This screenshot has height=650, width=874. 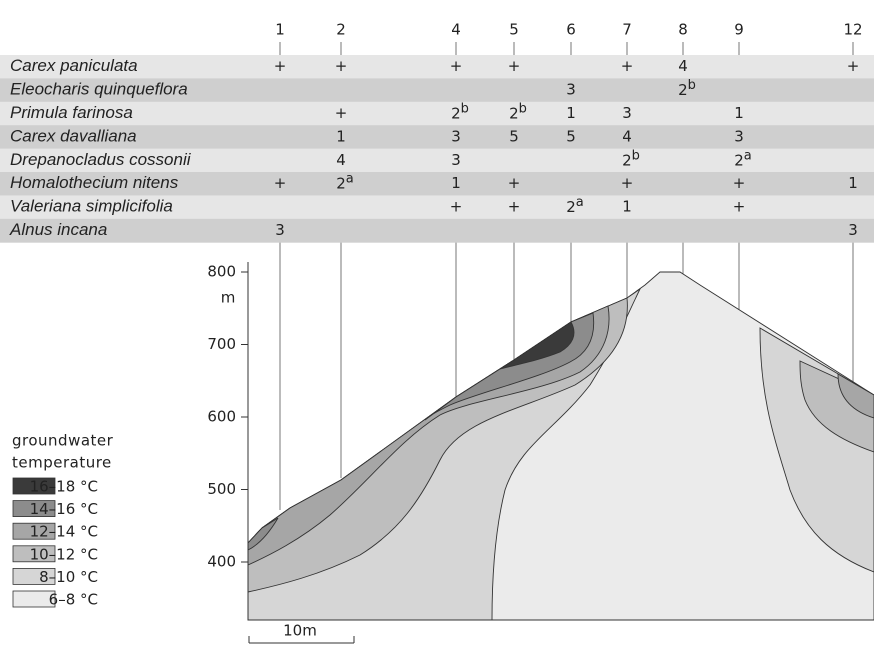 What do you see at coordinates (101, 159) in the screenshot?
I see `species-name: Drepanocladus cossonii` at bounding box center [101, 159].